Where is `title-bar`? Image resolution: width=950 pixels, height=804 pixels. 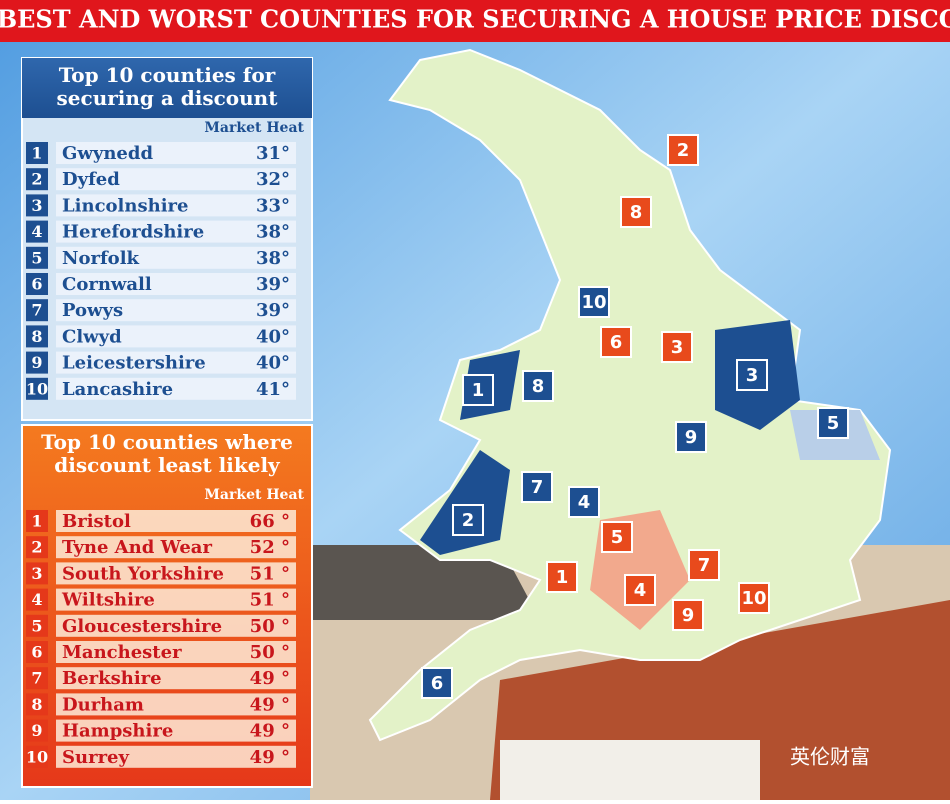 title-bar is located at coordinates (475, 21).